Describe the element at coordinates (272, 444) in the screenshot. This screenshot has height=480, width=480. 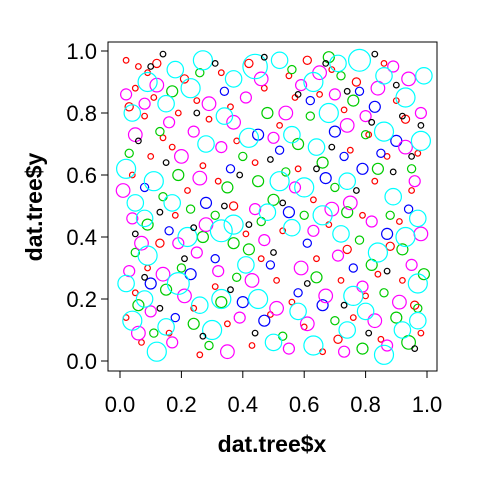
I see `x-axis-title: dat.tree$x` at that location.